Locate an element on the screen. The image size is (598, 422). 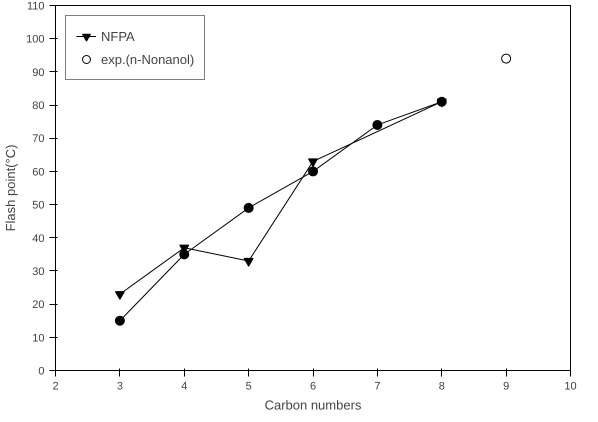
x-tick-label: 6 is located at coordinates (313, 386).